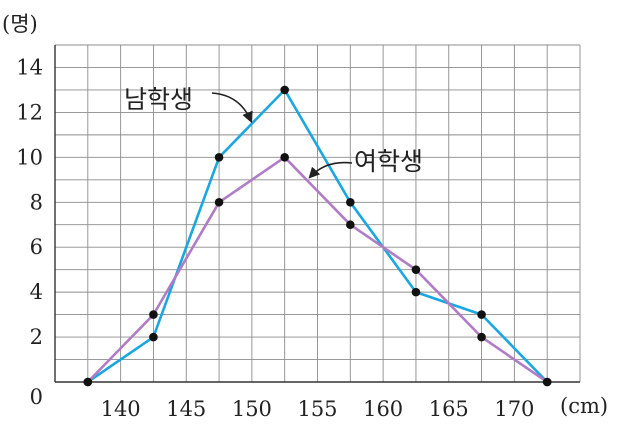 The height and width of the screenshot is (439, 619). Describe the element at coordinates (186, 409) in the screenshot. I see `x-tick-label: 145` at that location.